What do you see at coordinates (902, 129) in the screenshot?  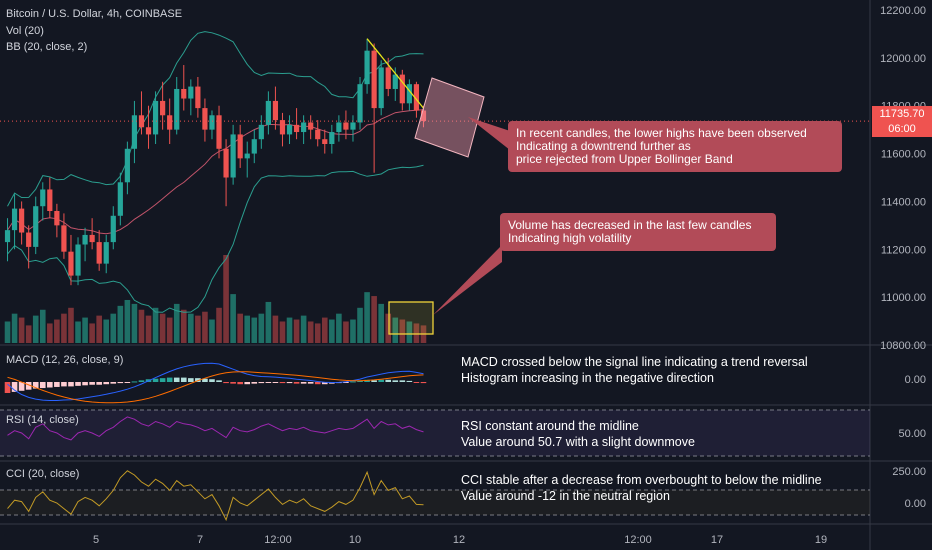 I see `bar-countdown-tag: 06:00` at bounding box center [902, 129].